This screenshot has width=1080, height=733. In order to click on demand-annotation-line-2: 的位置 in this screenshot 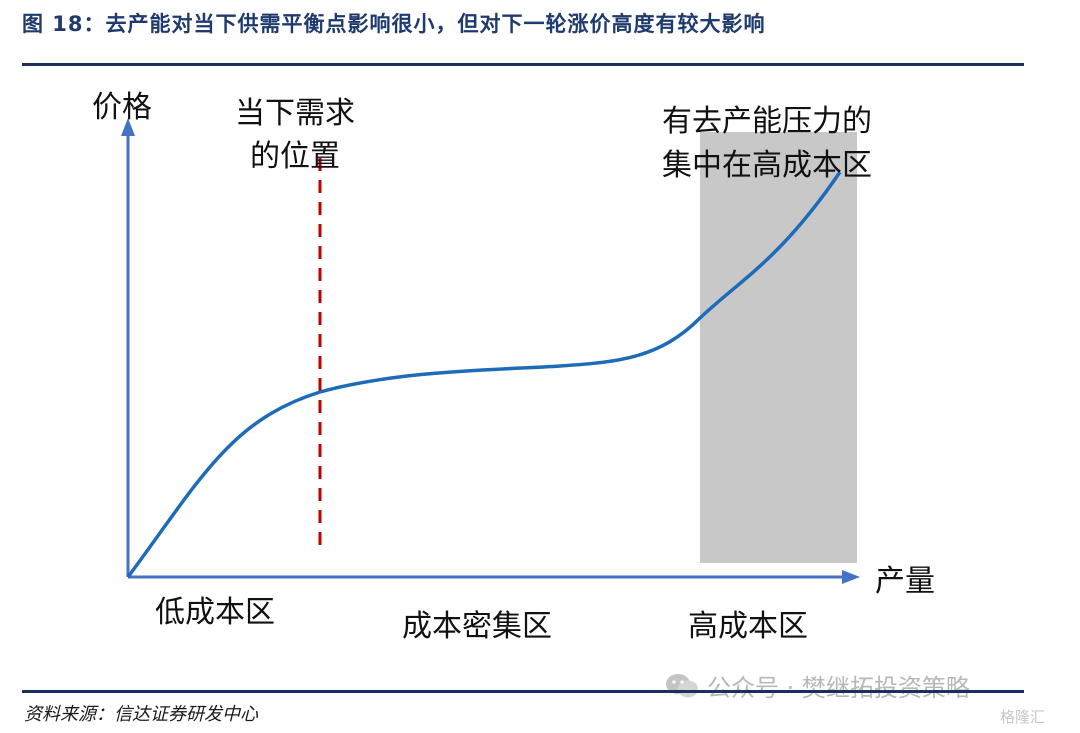, I will do `click(295, 156)`.